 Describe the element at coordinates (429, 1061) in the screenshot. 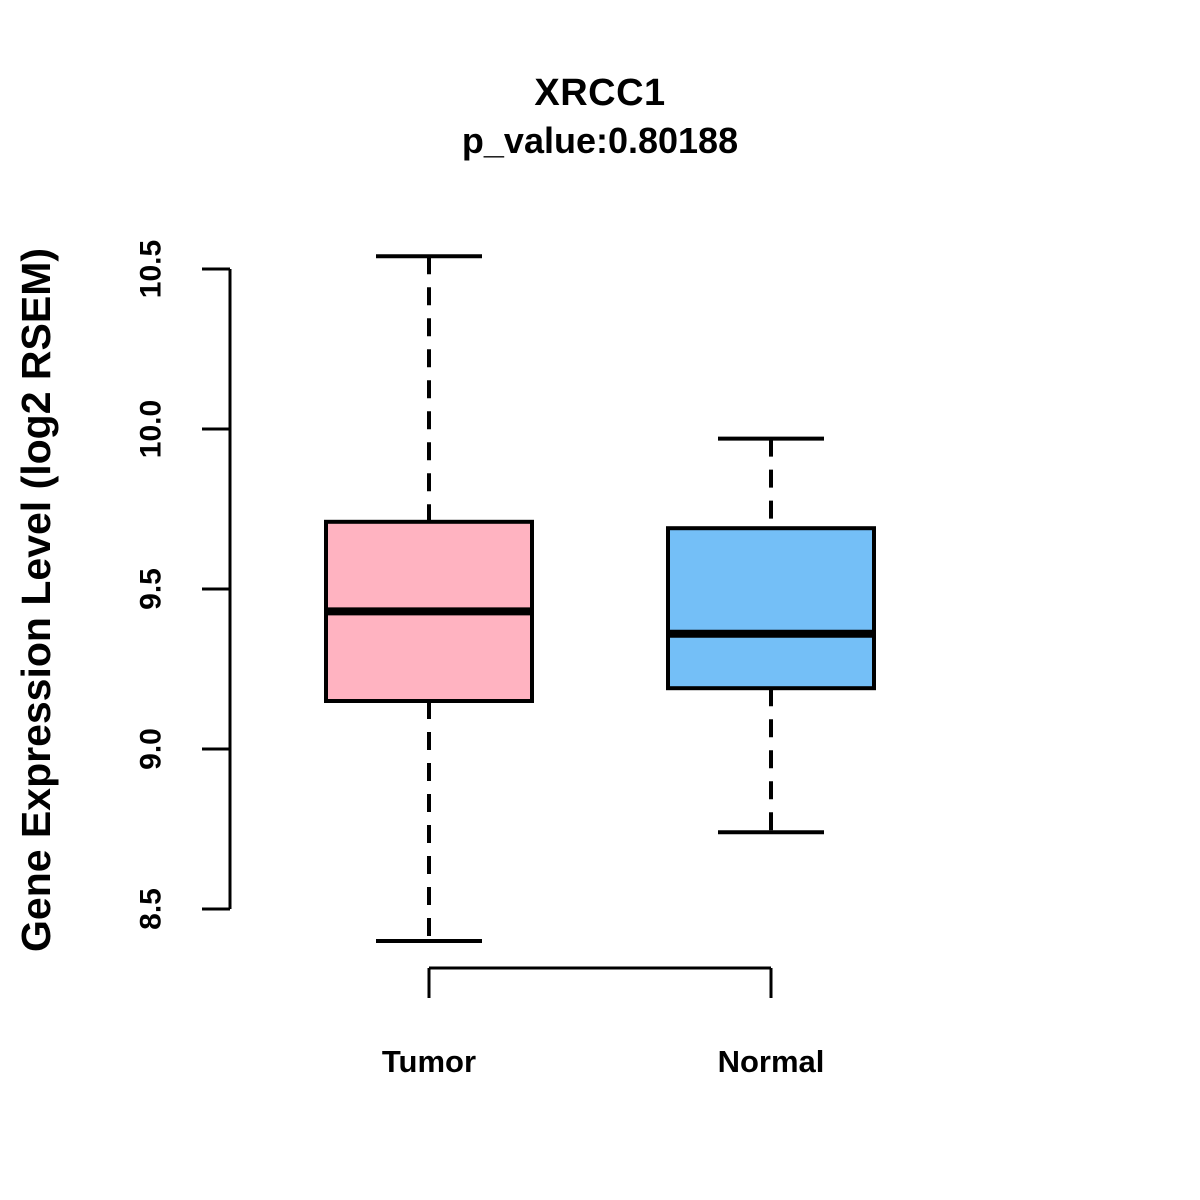

I see `x-category-label-tumor: Tumor` at that location.